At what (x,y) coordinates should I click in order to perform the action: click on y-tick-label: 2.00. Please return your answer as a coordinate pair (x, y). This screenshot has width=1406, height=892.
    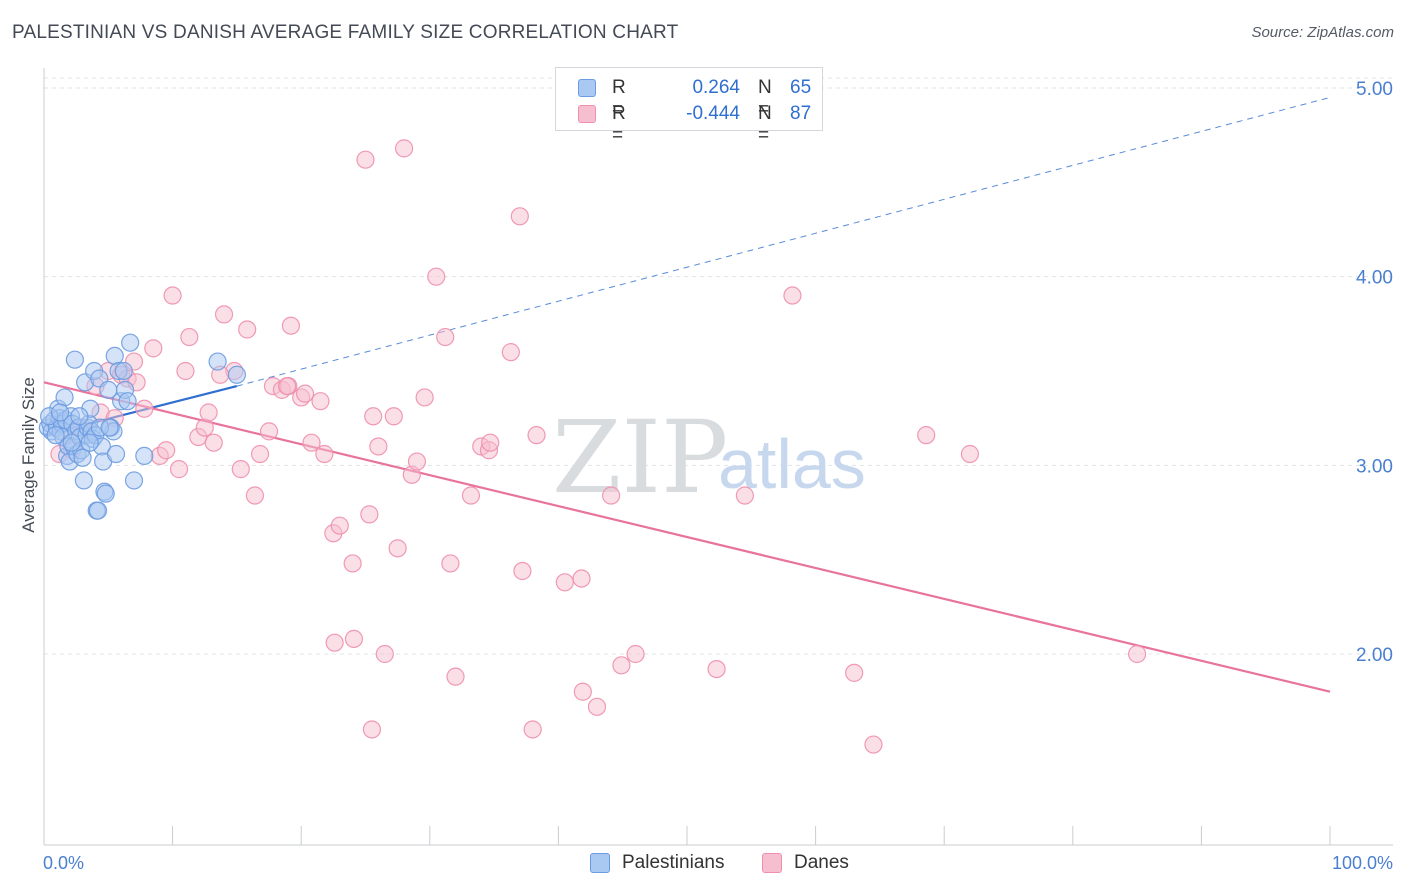
    Looking at the image, I should click on (1374, 655).